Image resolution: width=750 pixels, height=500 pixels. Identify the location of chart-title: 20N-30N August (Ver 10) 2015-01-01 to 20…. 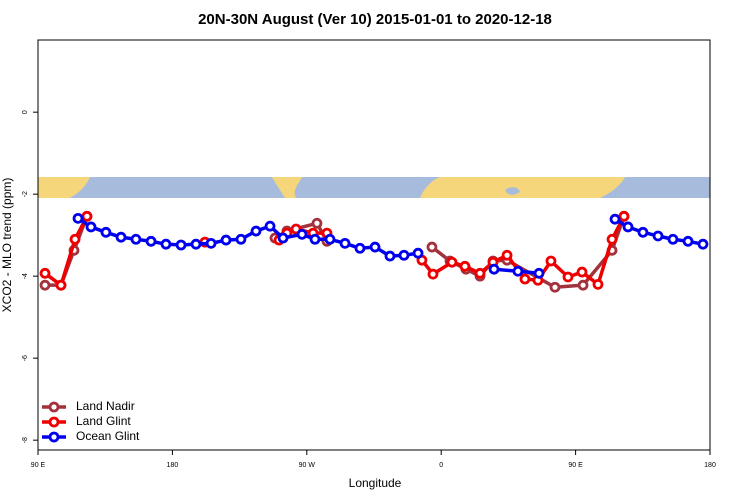
(375, 19).